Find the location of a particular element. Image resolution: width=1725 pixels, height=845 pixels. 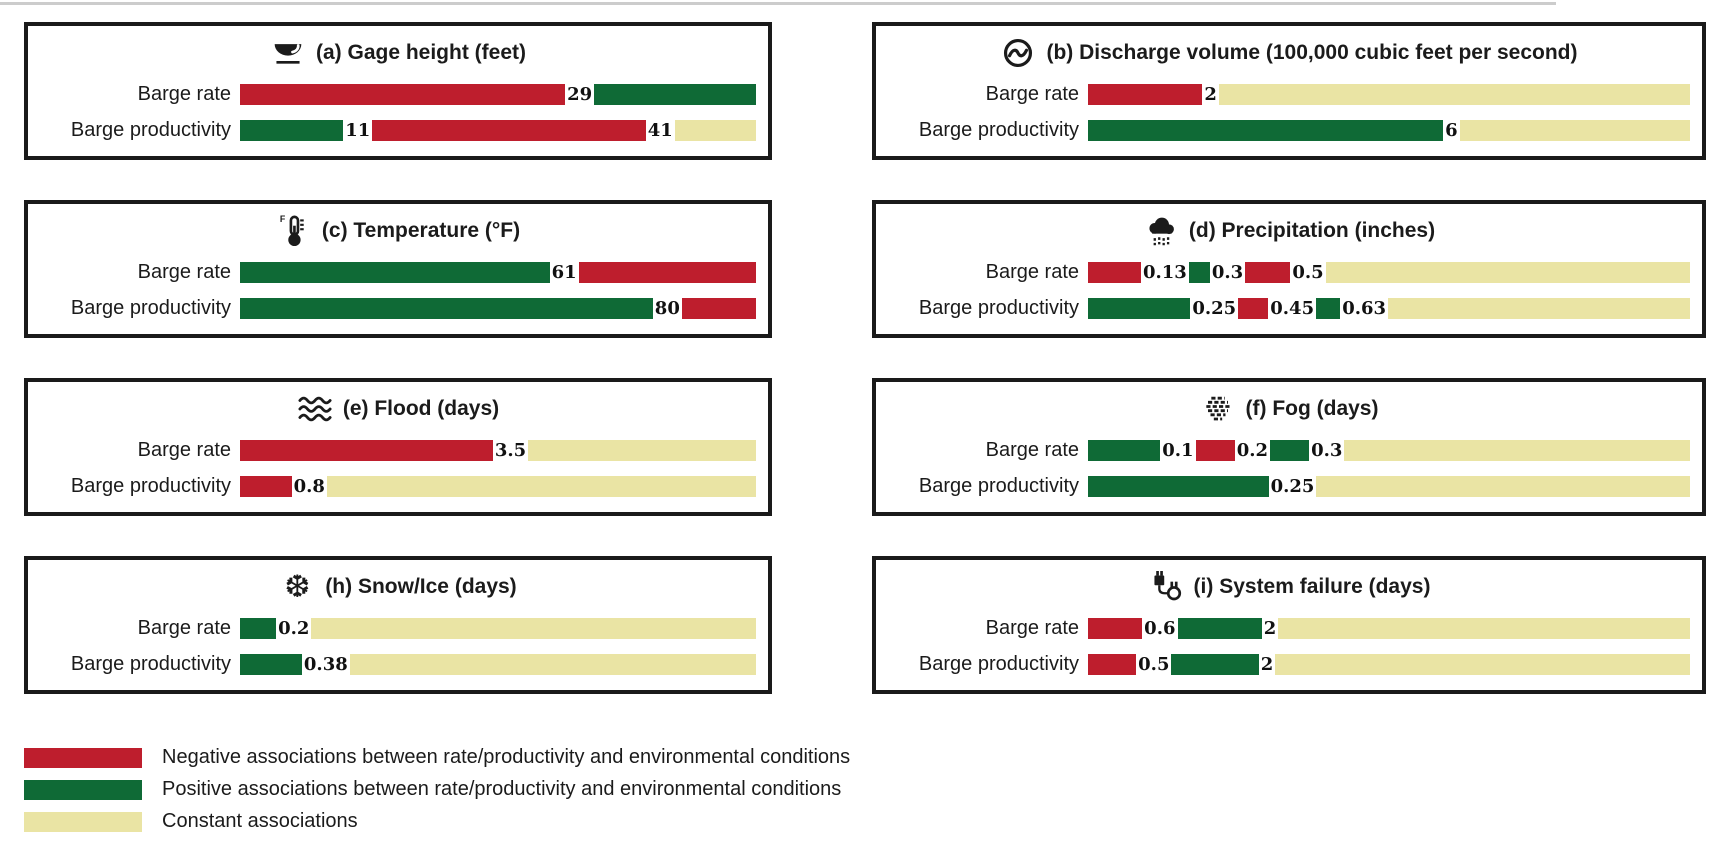

fog-icon is located at coordinates (1218, 409).